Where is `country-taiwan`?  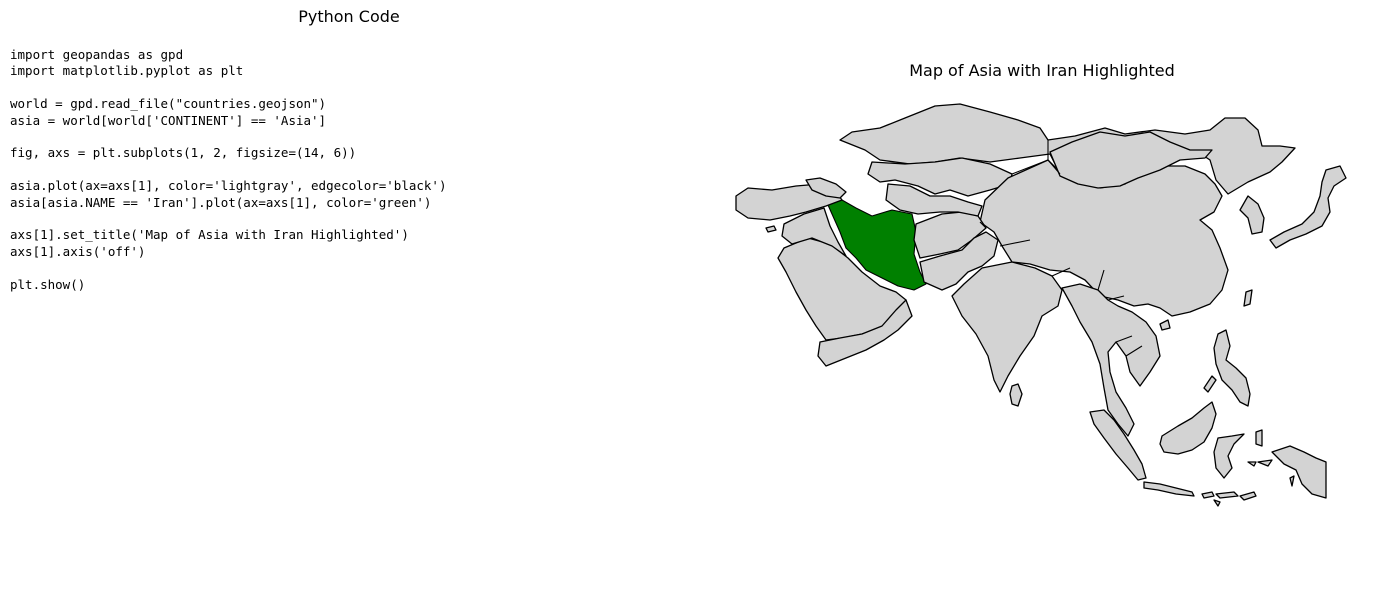 country-taiwan is located at coordinates (1248, 298).